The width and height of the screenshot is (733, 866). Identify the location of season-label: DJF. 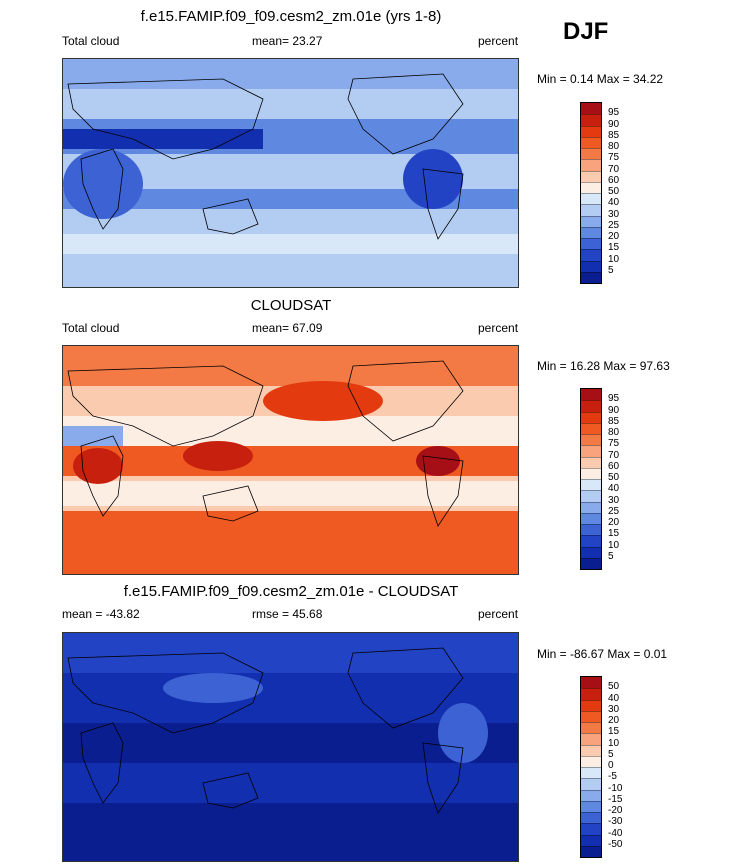
(586, 31).